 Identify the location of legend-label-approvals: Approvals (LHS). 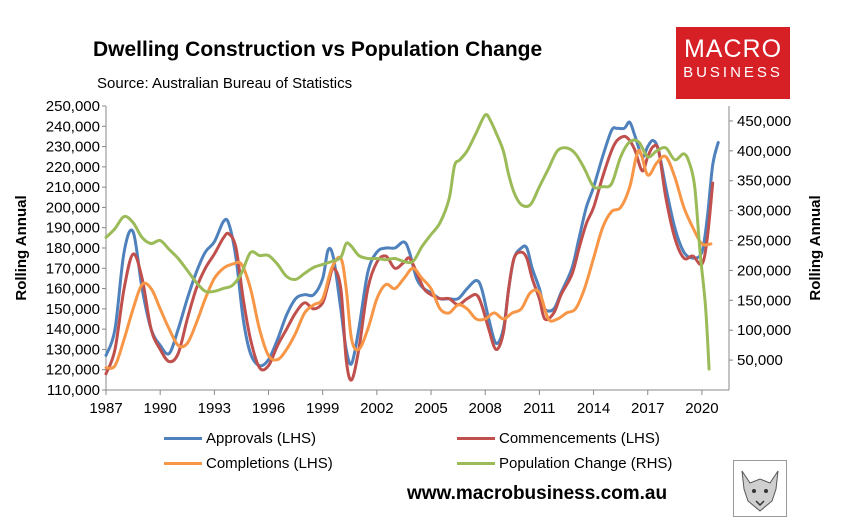
(261, 438).